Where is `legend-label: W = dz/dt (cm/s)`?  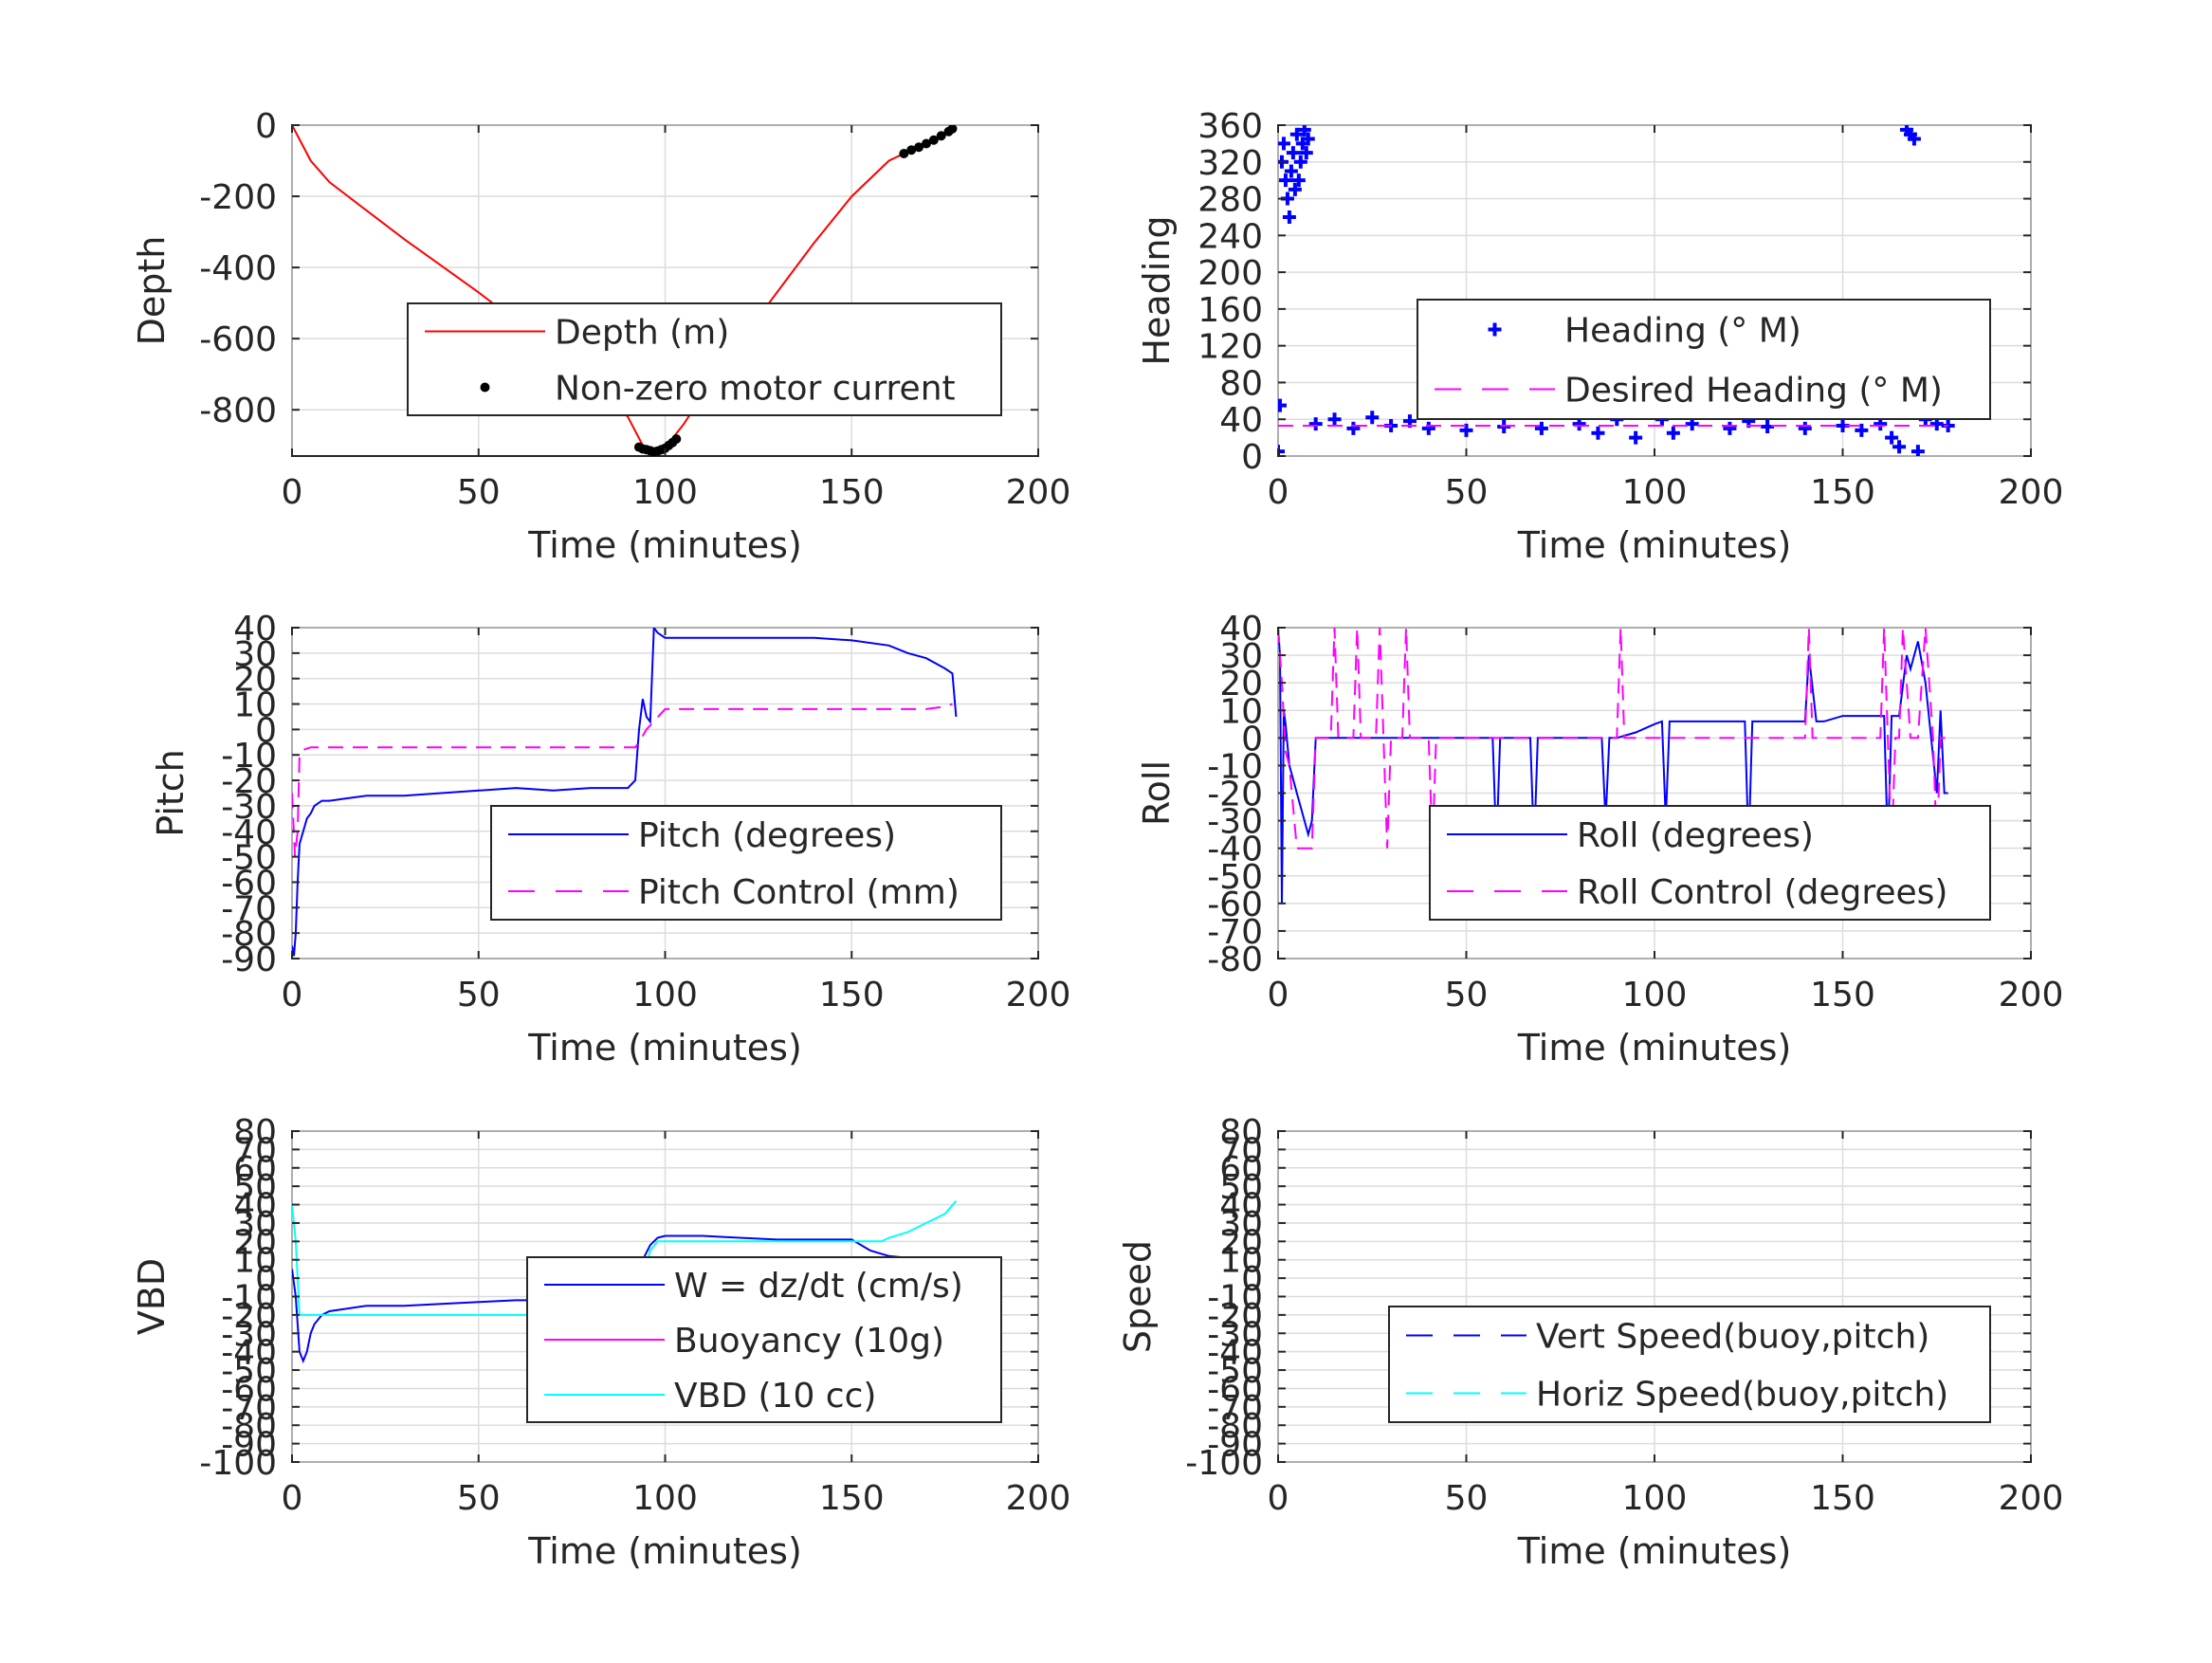
legend-label: W = dz/dt (cm/s) is located at coordinates (818, 1286).